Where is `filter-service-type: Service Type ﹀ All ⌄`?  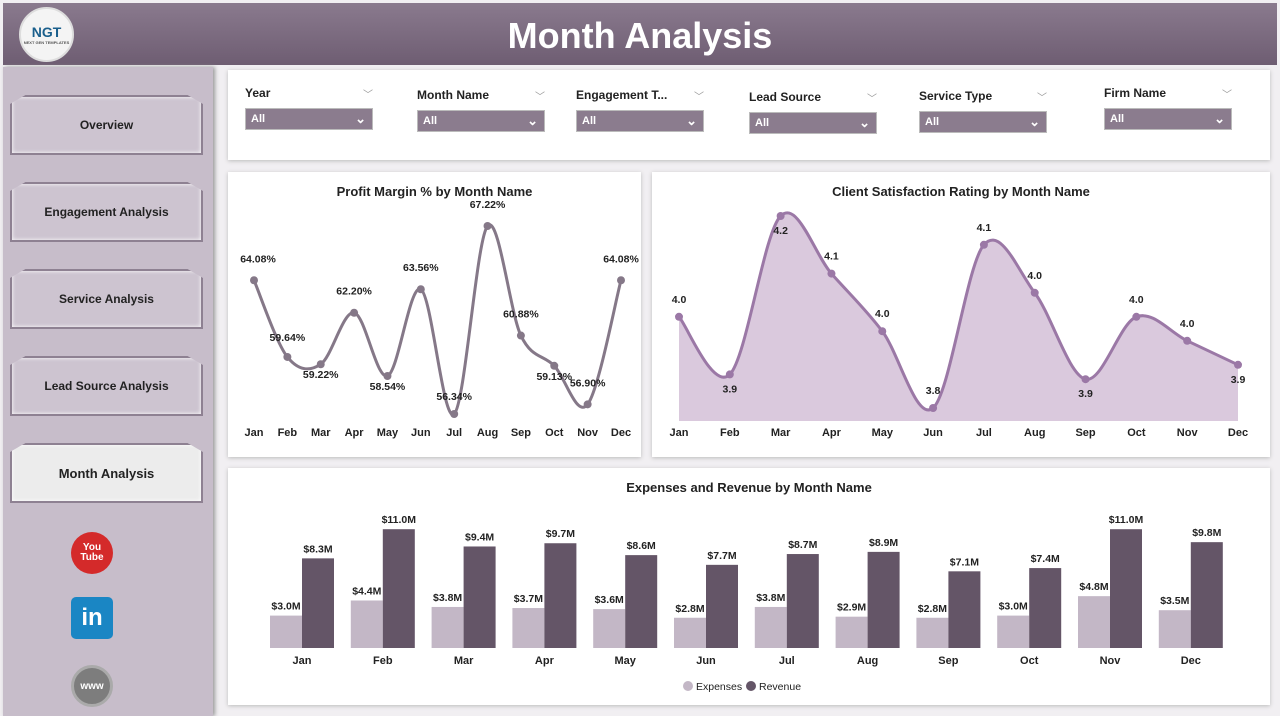 filter-service-type: Service Type ﹀ All ⌄ is located at coordinates (983, 111).